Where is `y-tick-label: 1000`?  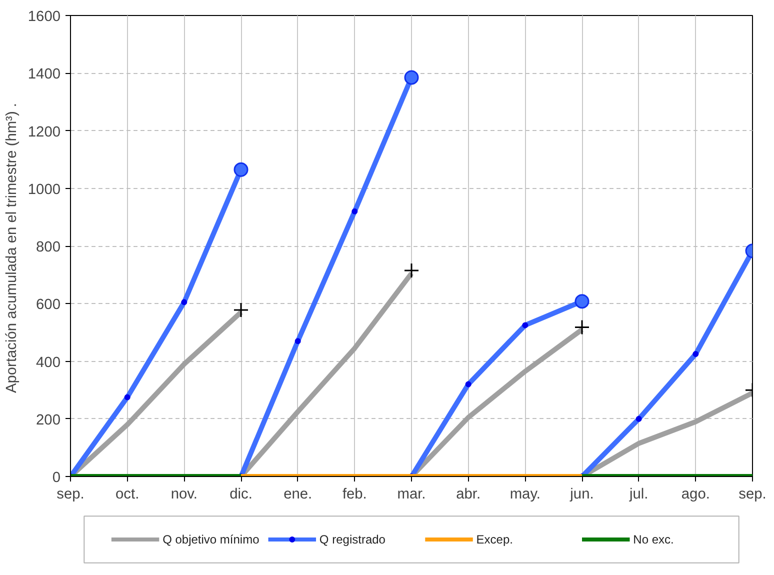
y-tick-label: 1000 is located at coordinates (44, 190).